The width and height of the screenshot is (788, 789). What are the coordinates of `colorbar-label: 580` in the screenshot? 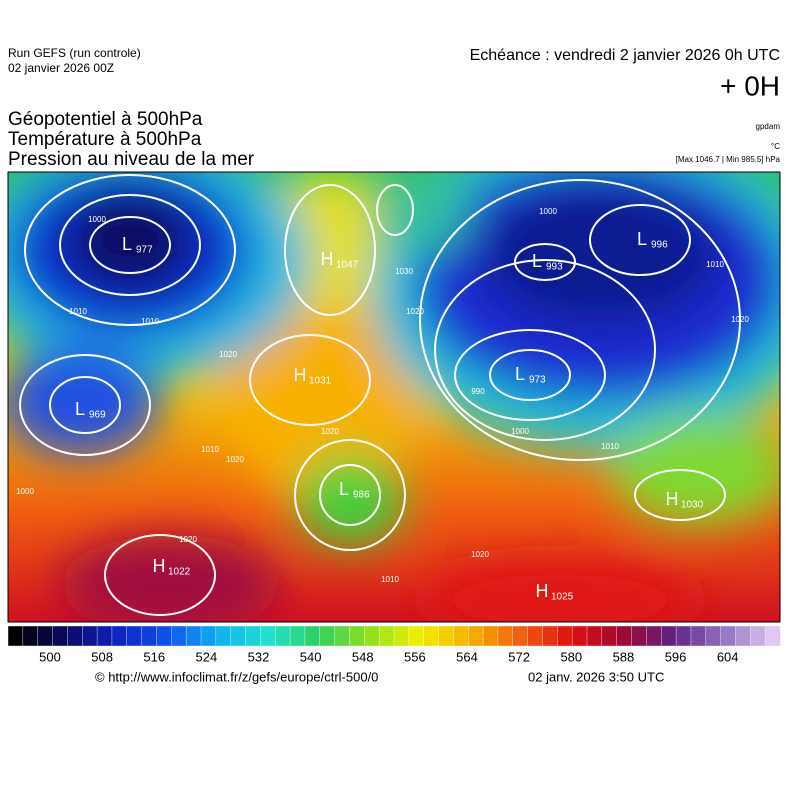 It's located at (571, 656).